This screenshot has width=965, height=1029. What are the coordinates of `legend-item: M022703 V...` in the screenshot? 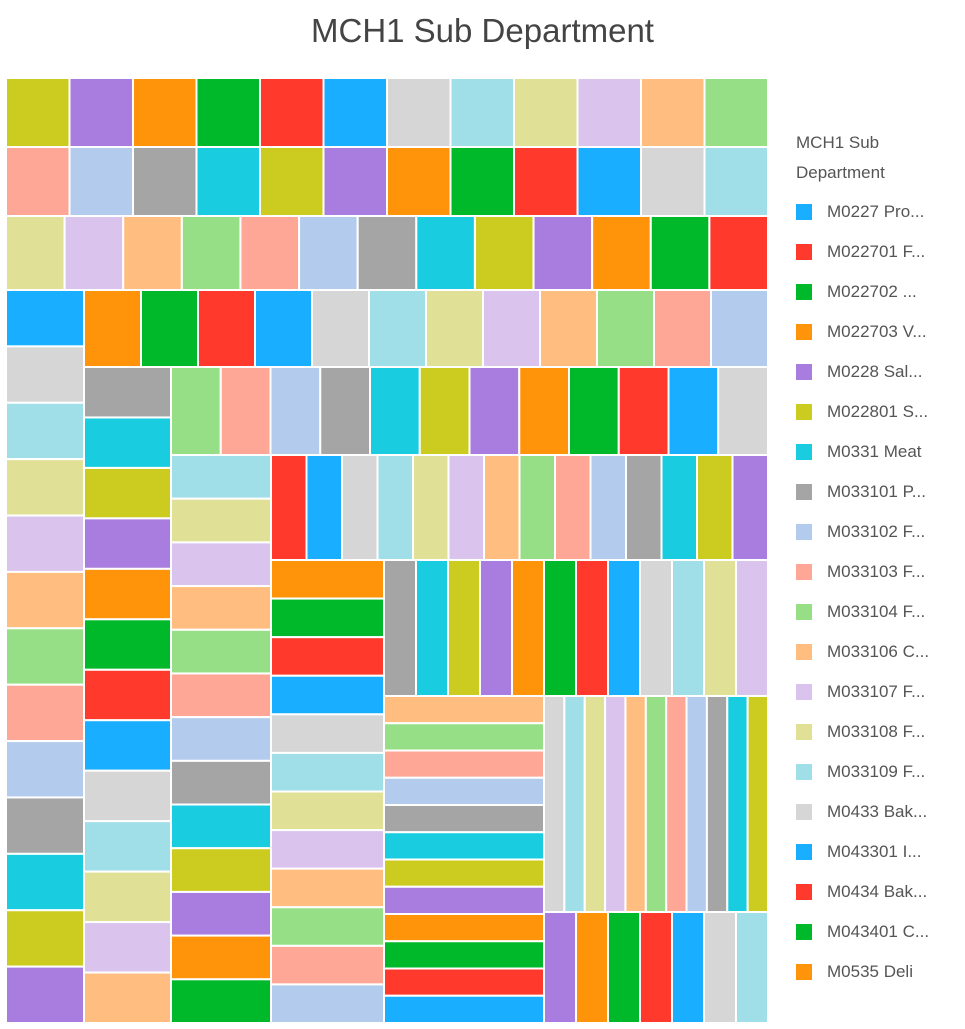 It's located at (876, 332).